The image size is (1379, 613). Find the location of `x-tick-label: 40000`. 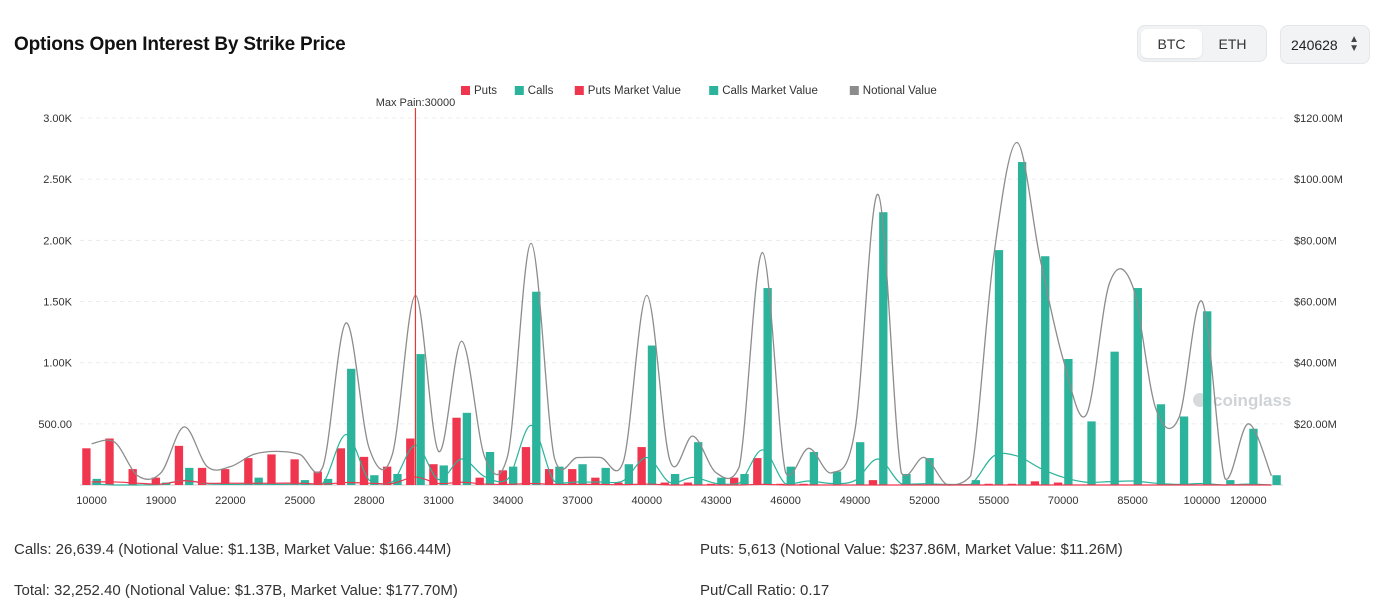

x-tick-label: 40000 is located at coordinates (647, 501).